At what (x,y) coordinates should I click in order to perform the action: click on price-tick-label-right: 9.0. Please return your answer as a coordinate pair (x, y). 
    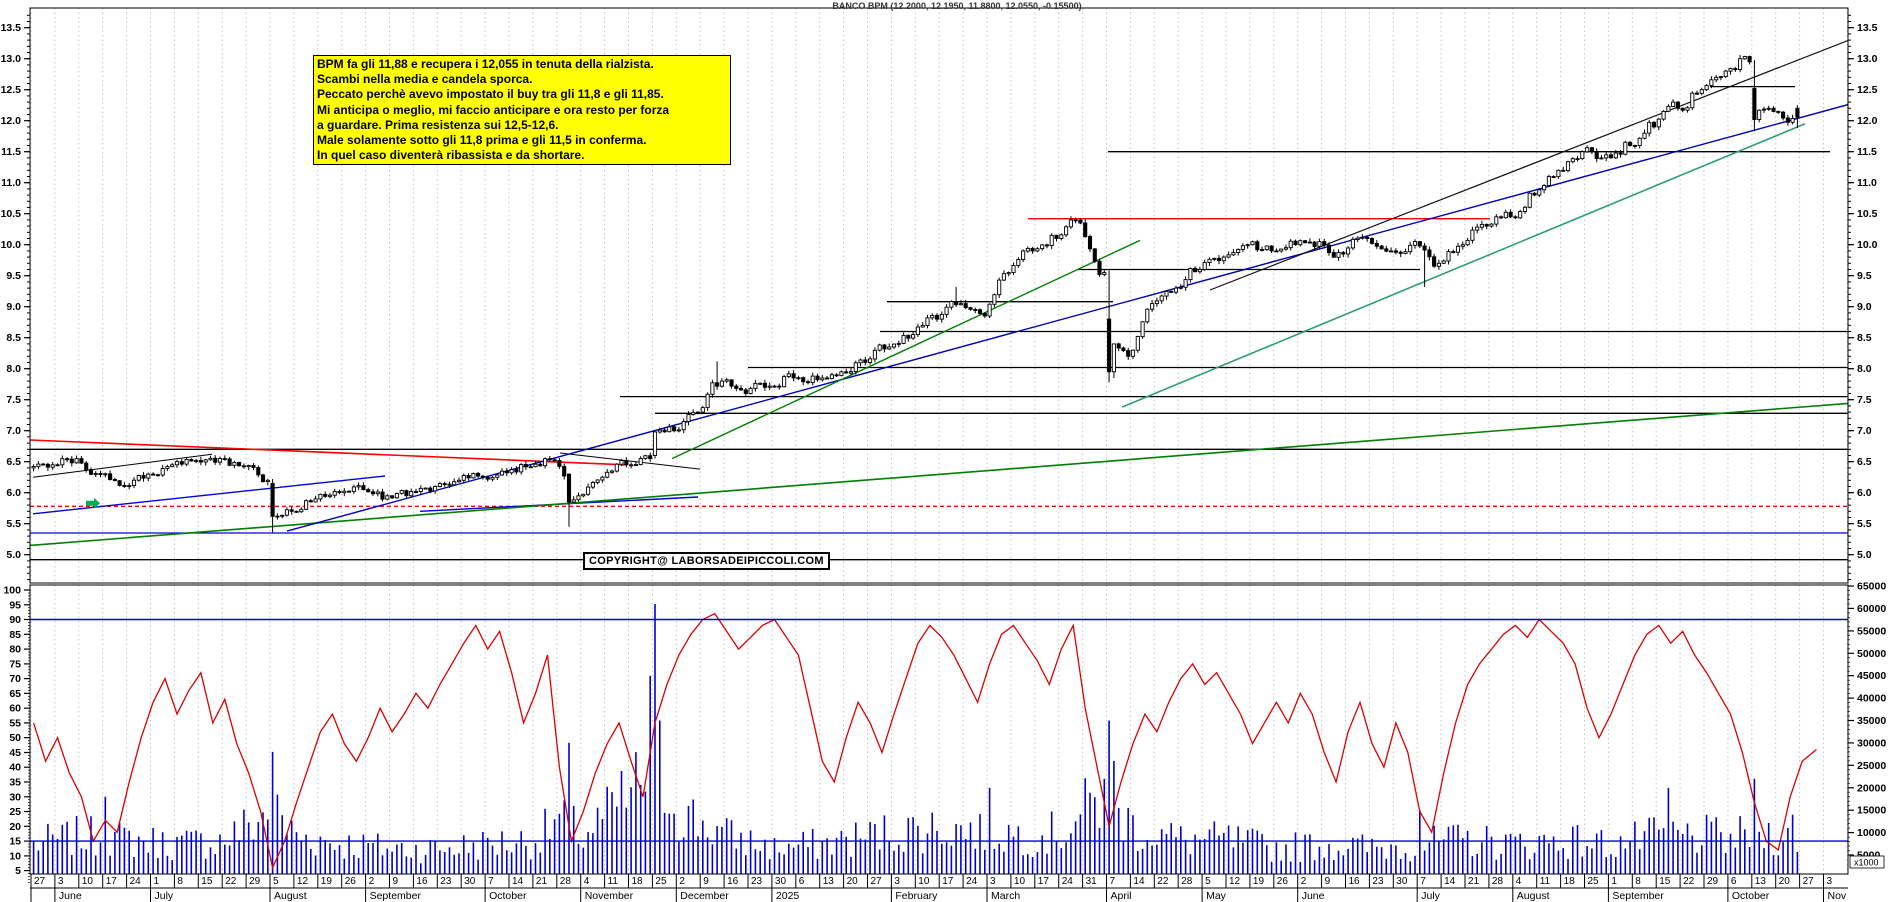
    Looking at the image, I should click on (1864, 307).